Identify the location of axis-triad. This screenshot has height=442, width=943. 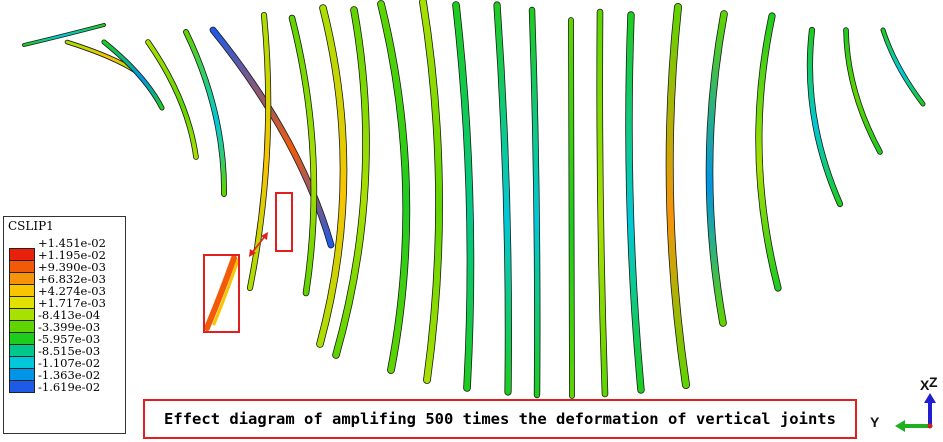
(915, 412).